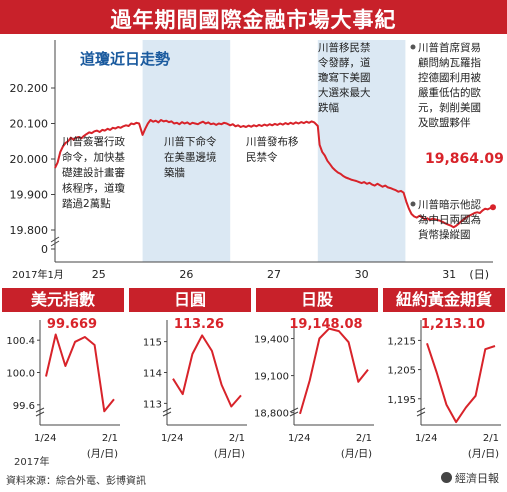 The width and height of the screenshot is (507, 492). What do you see at coordinates (334, 371) in the screenshot?
I see `nikkei-line` at bounding box center [334, 371].